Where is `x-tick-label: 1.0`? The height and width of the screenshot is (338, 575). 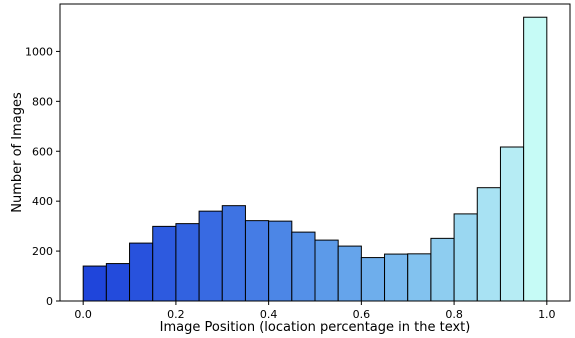 x-tick-label: 1.0 is located at coordinates (547, 314).